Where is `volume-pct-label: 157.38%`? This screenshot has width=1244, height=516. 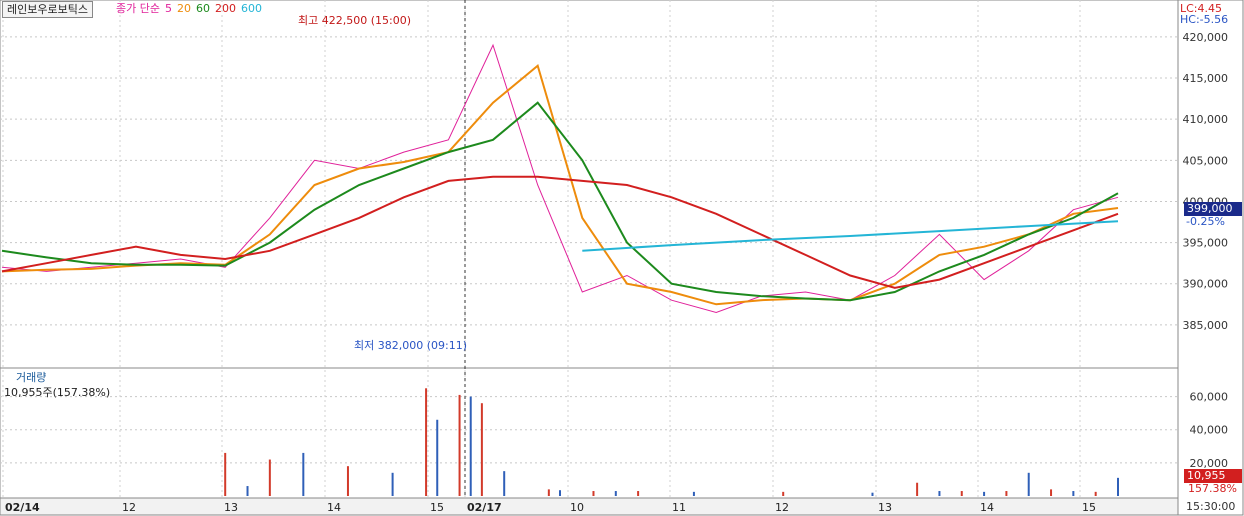
volume-pct-label: 157.38% is located at coordinates (1212, 488).